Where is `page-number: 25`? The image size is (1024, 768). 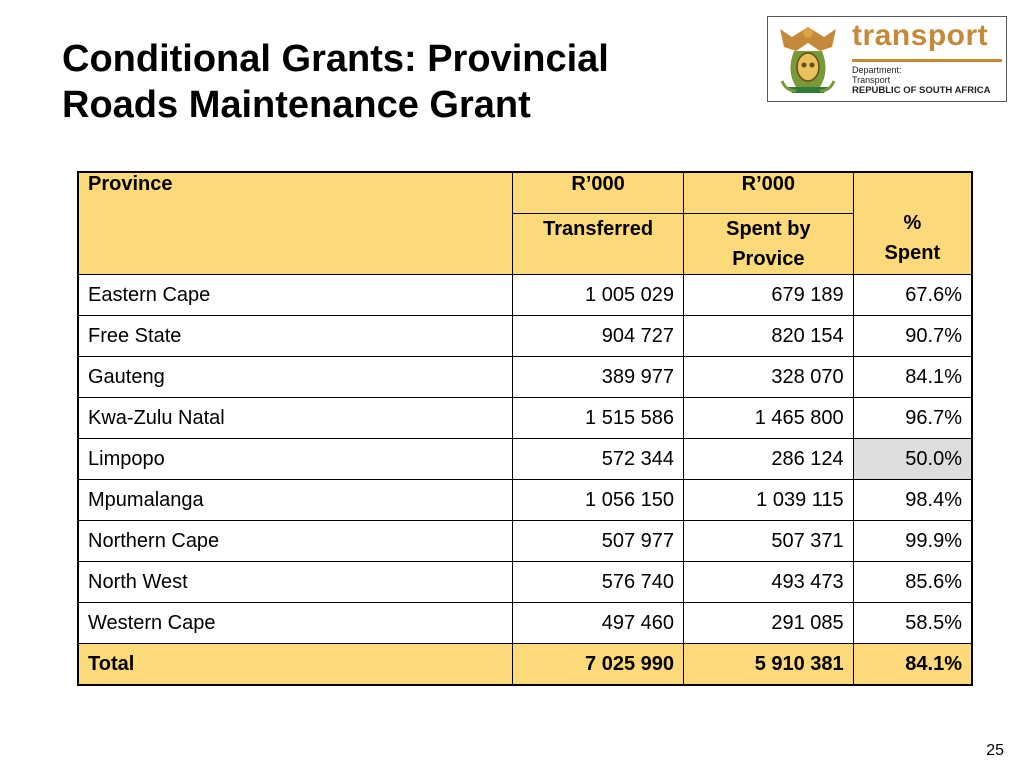 page-number: 25 is located at coordinates (995, 750).